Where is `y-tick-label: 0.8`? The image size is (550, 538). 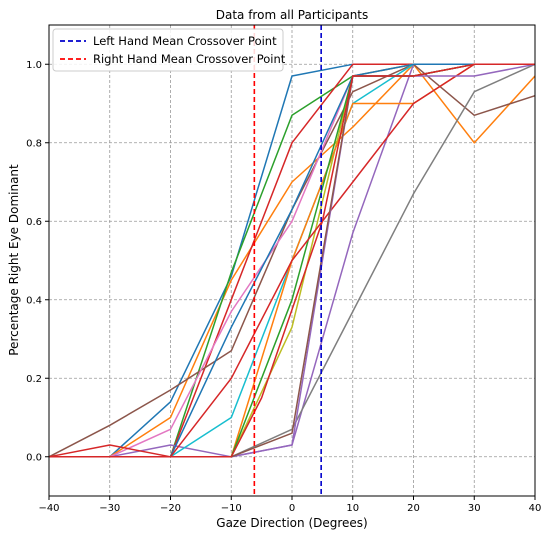
y-tick-label: 0.8 is located at coordinates (34, 143).